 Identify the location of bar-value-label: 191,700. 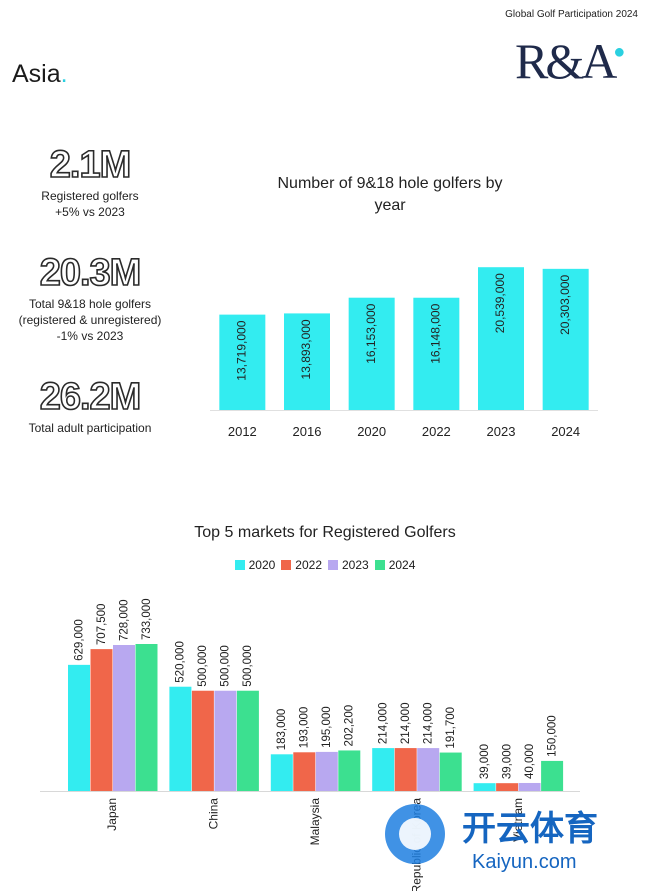
(451, 728).